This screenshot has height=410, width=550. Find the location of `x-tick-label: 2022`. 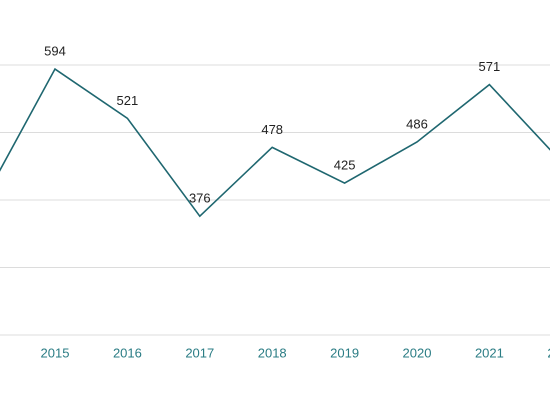

x-tick-label: 2022 is located at coordinates (548, 352).